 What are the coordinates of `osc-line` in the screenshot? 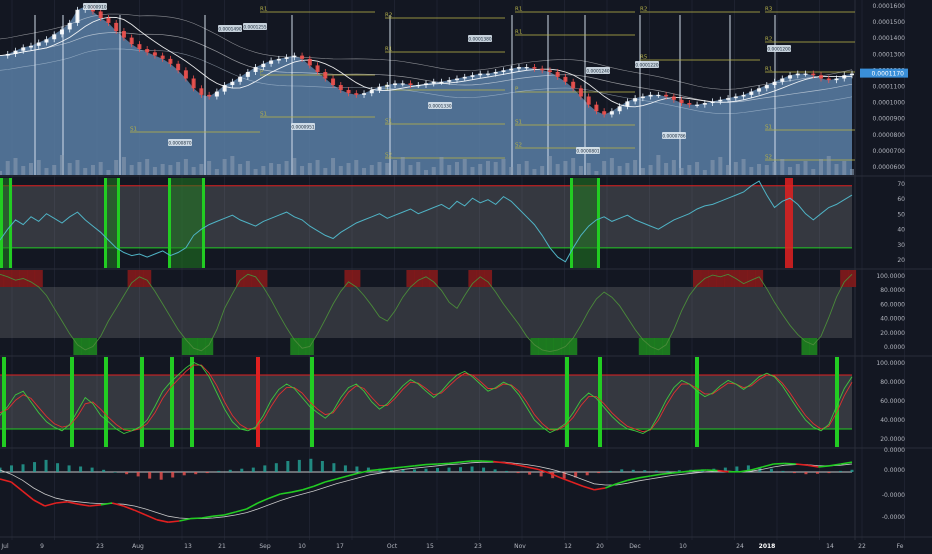 It's located at (426, 313).